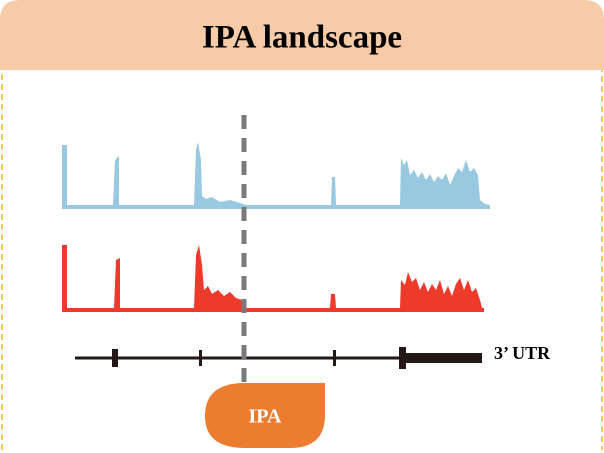 The height and width of the screenshot is (453, 604). What do you see at coordinates (273, 278) in the screenshot?
I see `coverage-track-treated` at bounding box center [273, 278].